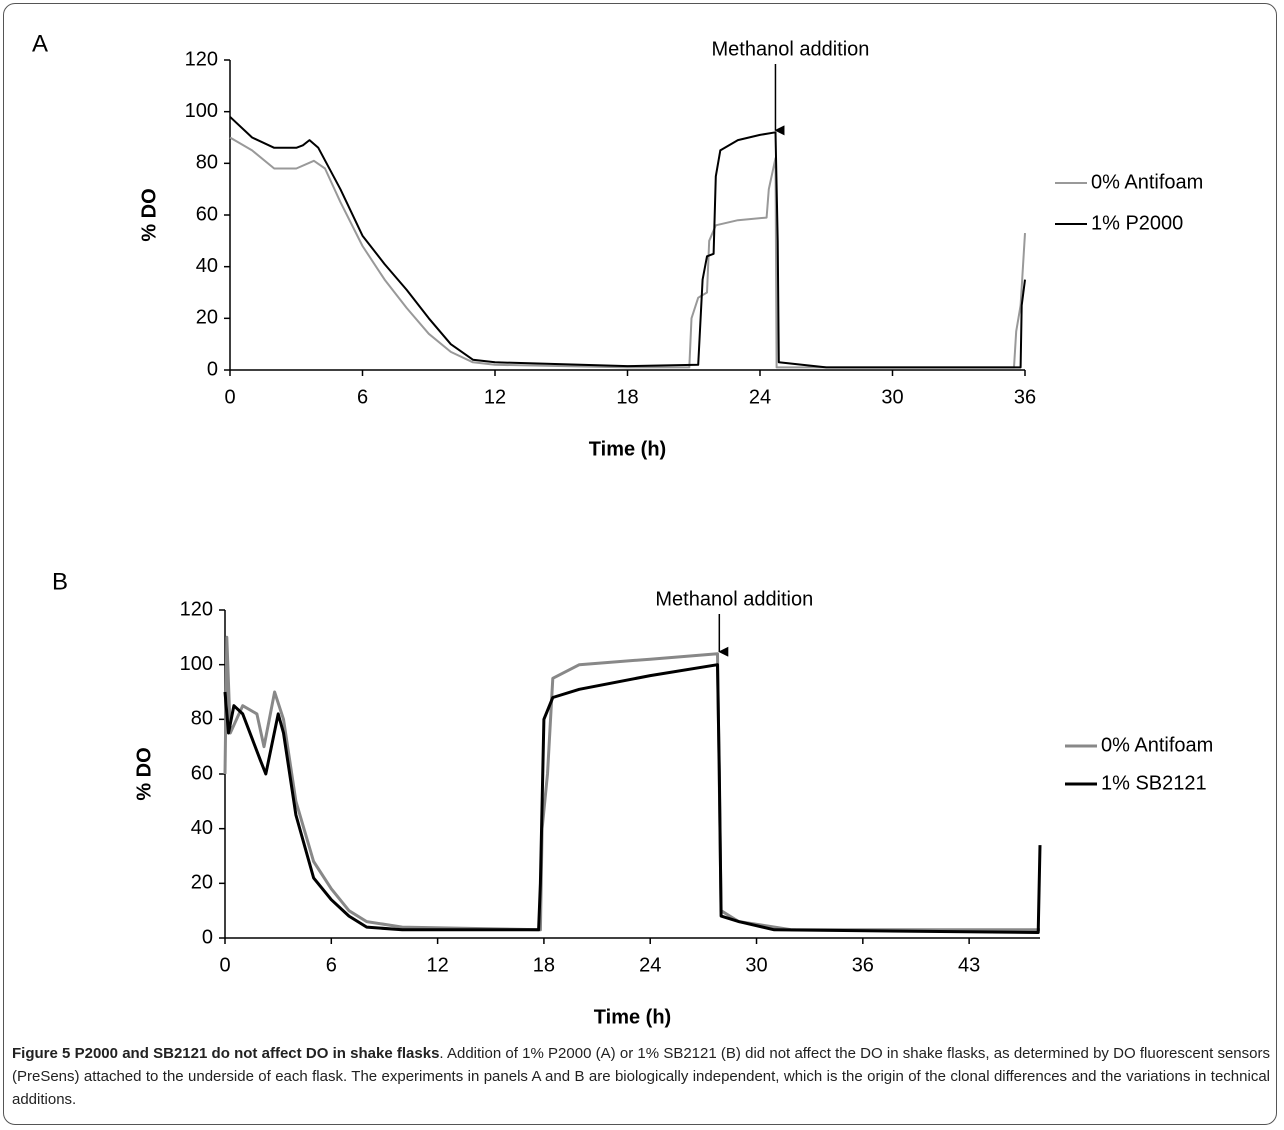 The image size is (1284, 1130). Describe the element at coordinates (40, 43) in the screenshot. I see `panel-label: A` at that location.